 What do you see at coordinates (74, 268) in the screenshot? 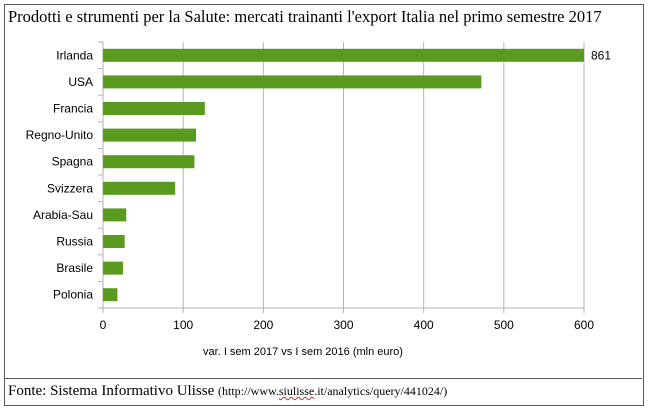
I see `category-label: Brasile` at bounding box center [74, 268].